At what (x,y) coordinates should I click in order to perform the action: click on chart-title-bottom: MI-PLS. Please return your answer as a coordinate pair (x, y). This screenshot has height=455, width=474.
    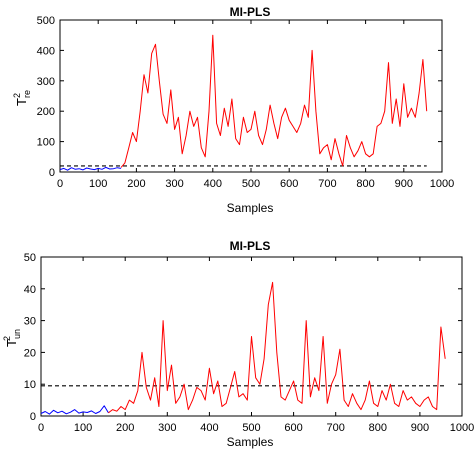
    Looking at the image, I should click on (250, 246).